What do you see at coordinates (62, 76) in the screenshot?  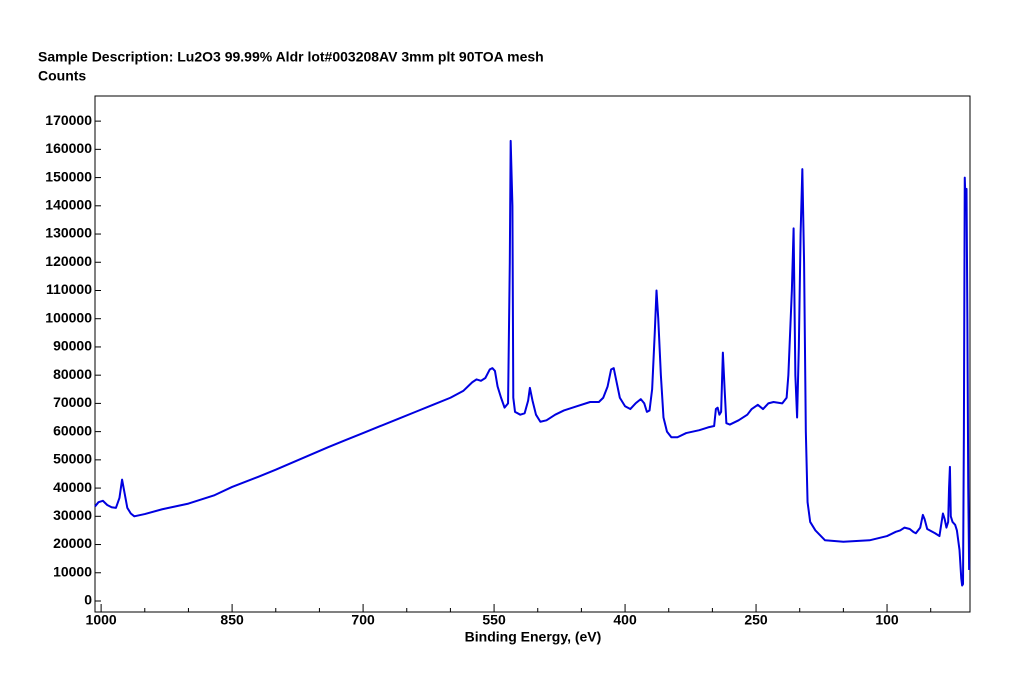 I see `y-axis-title: Counts` at bounding box center [62, 76].